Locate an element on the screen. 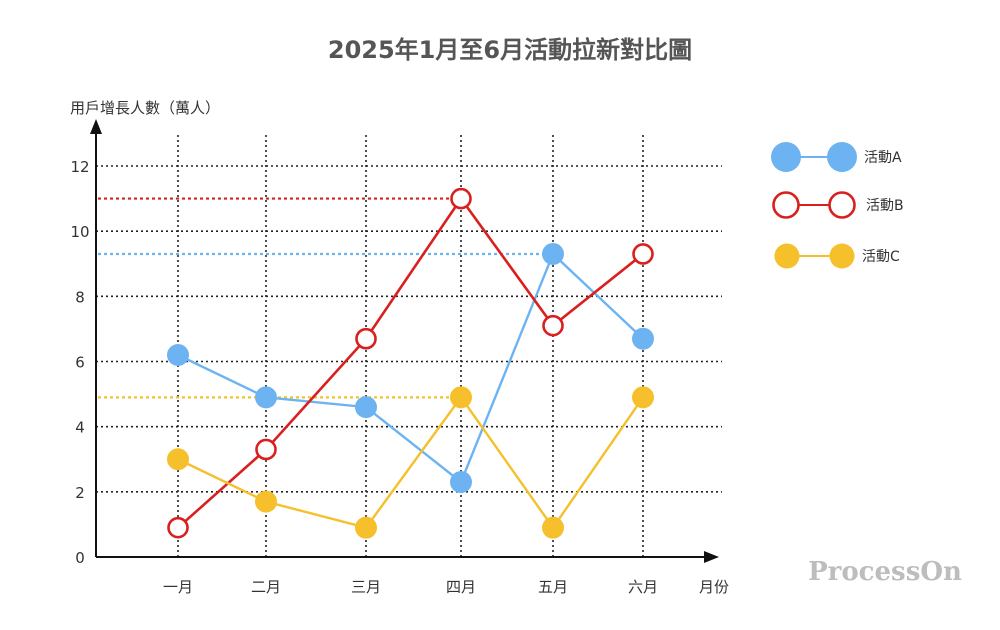  legend-label: 活動B is located at coordinates (885, 206).